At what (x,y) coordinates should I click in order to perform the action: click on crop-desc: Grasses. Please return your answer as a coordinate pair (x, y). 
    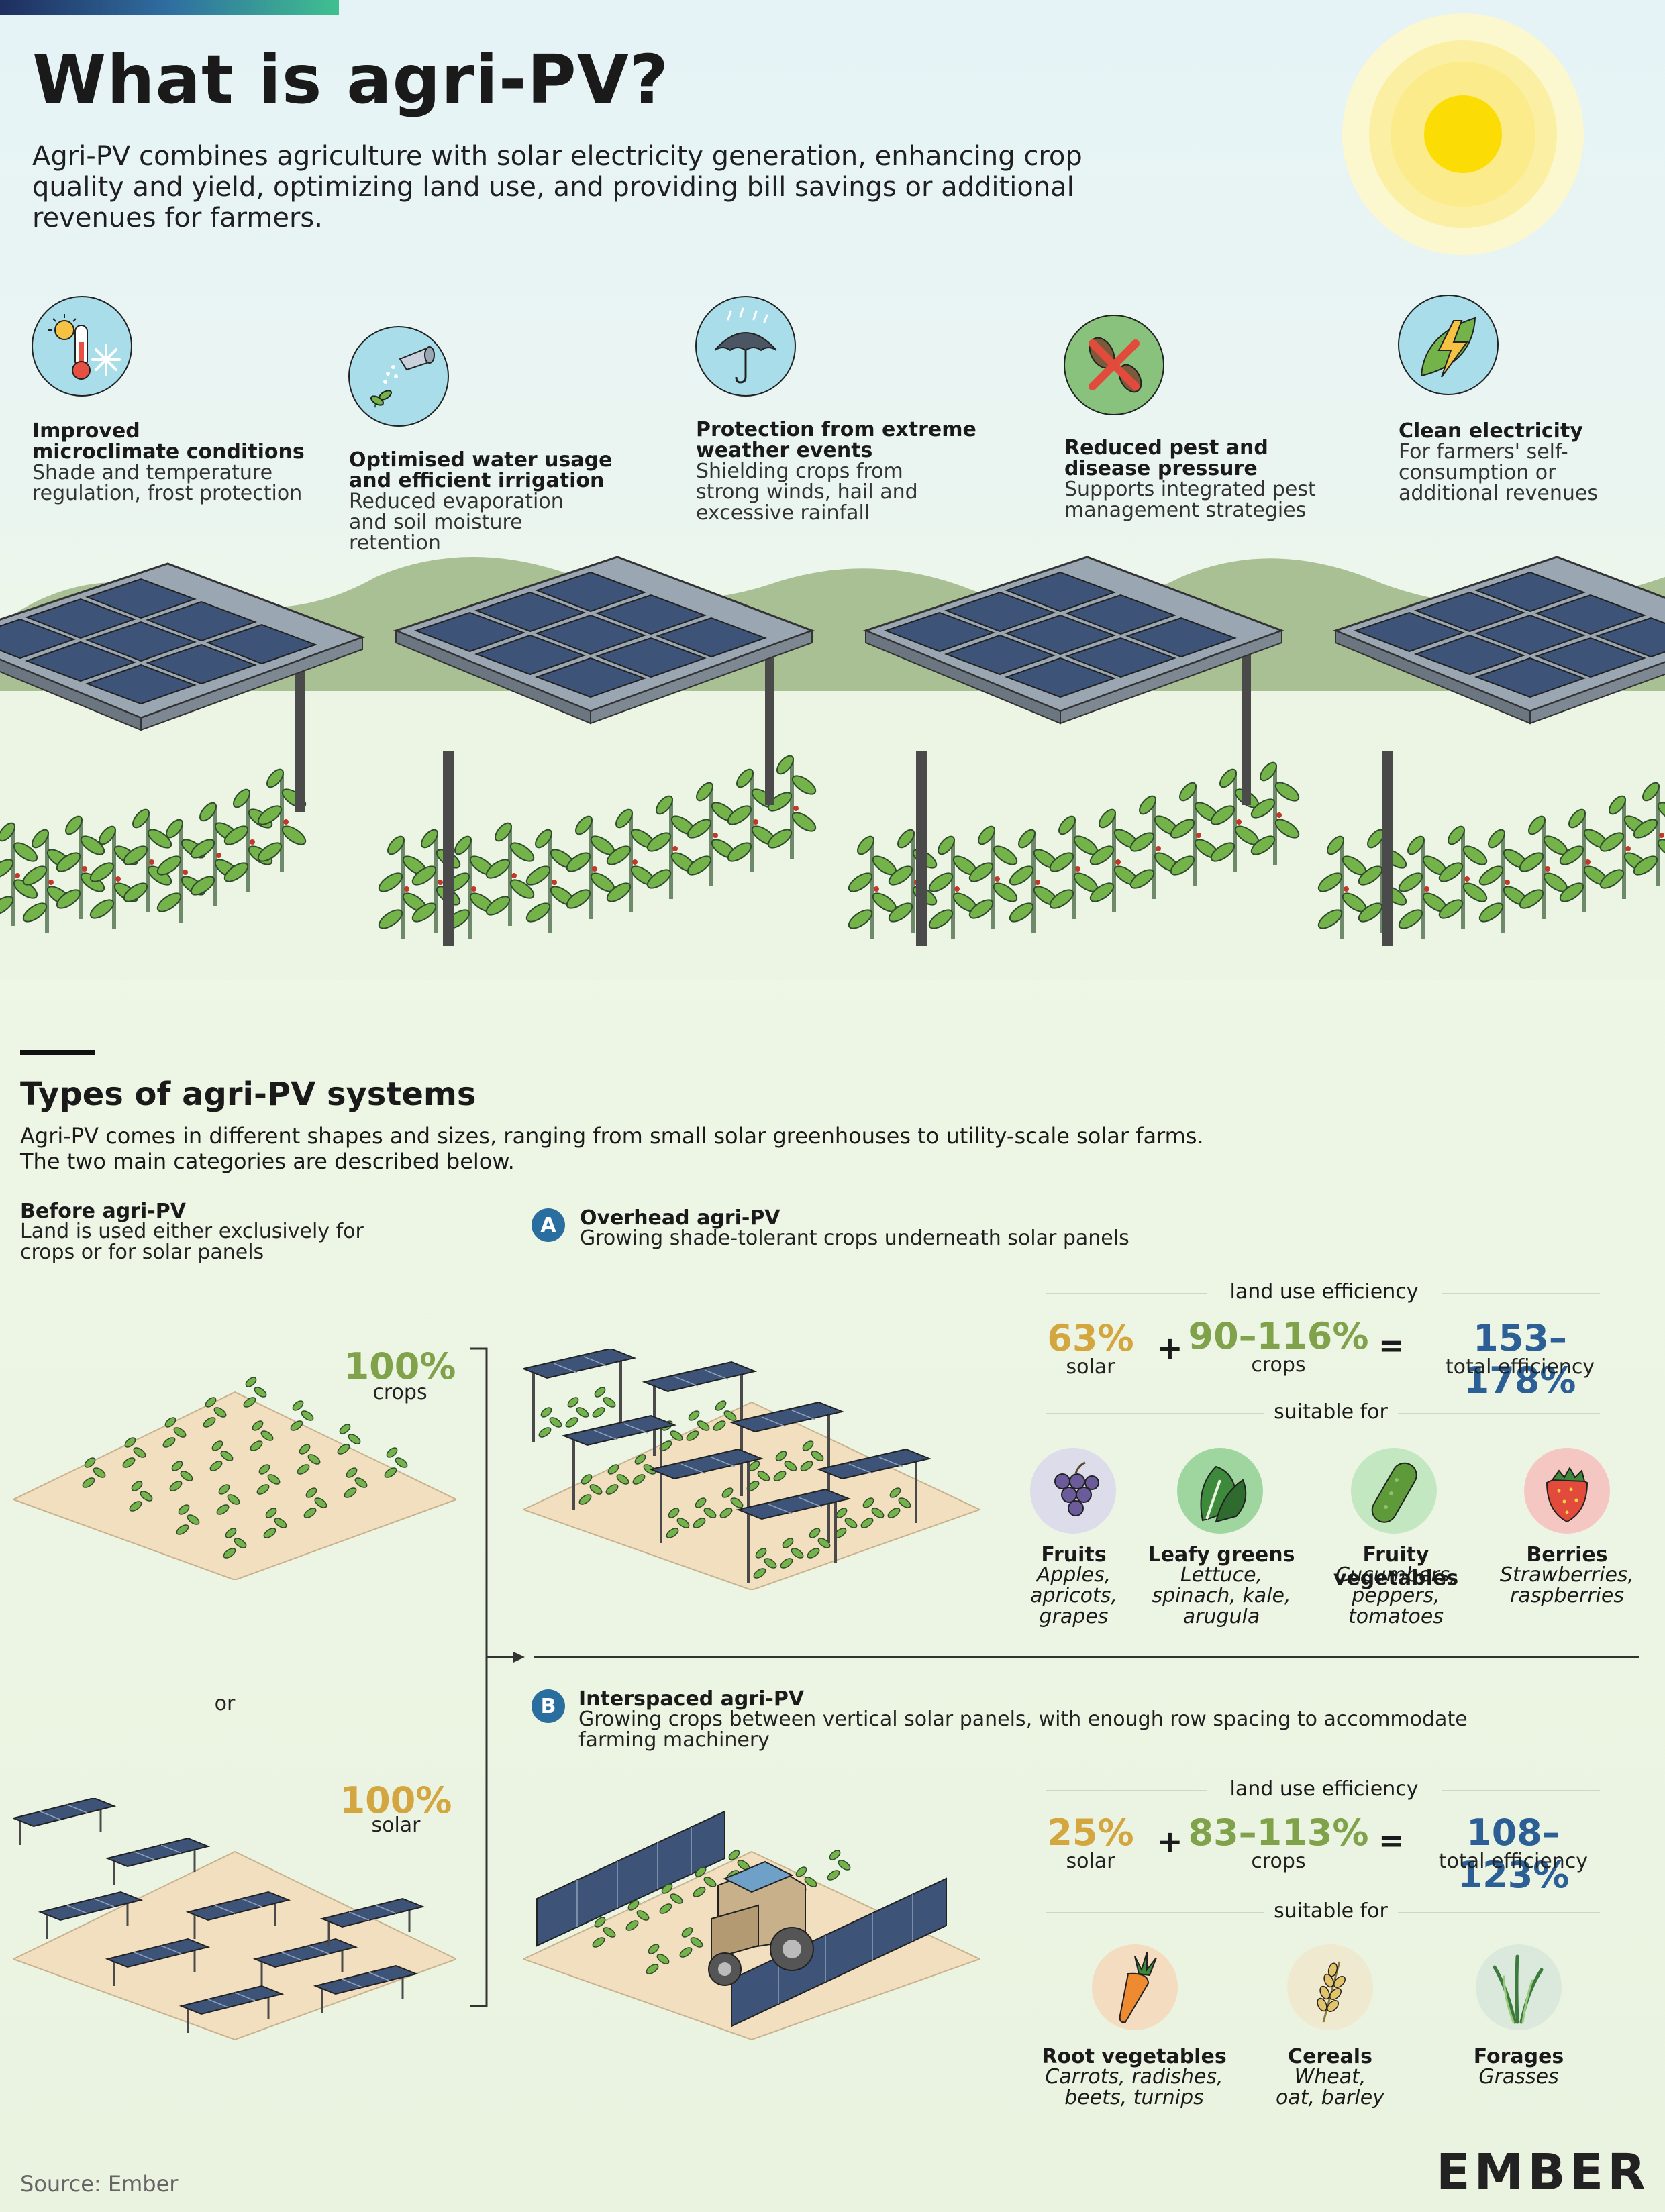
    Looking at the image, I should click on (1519, 2077).